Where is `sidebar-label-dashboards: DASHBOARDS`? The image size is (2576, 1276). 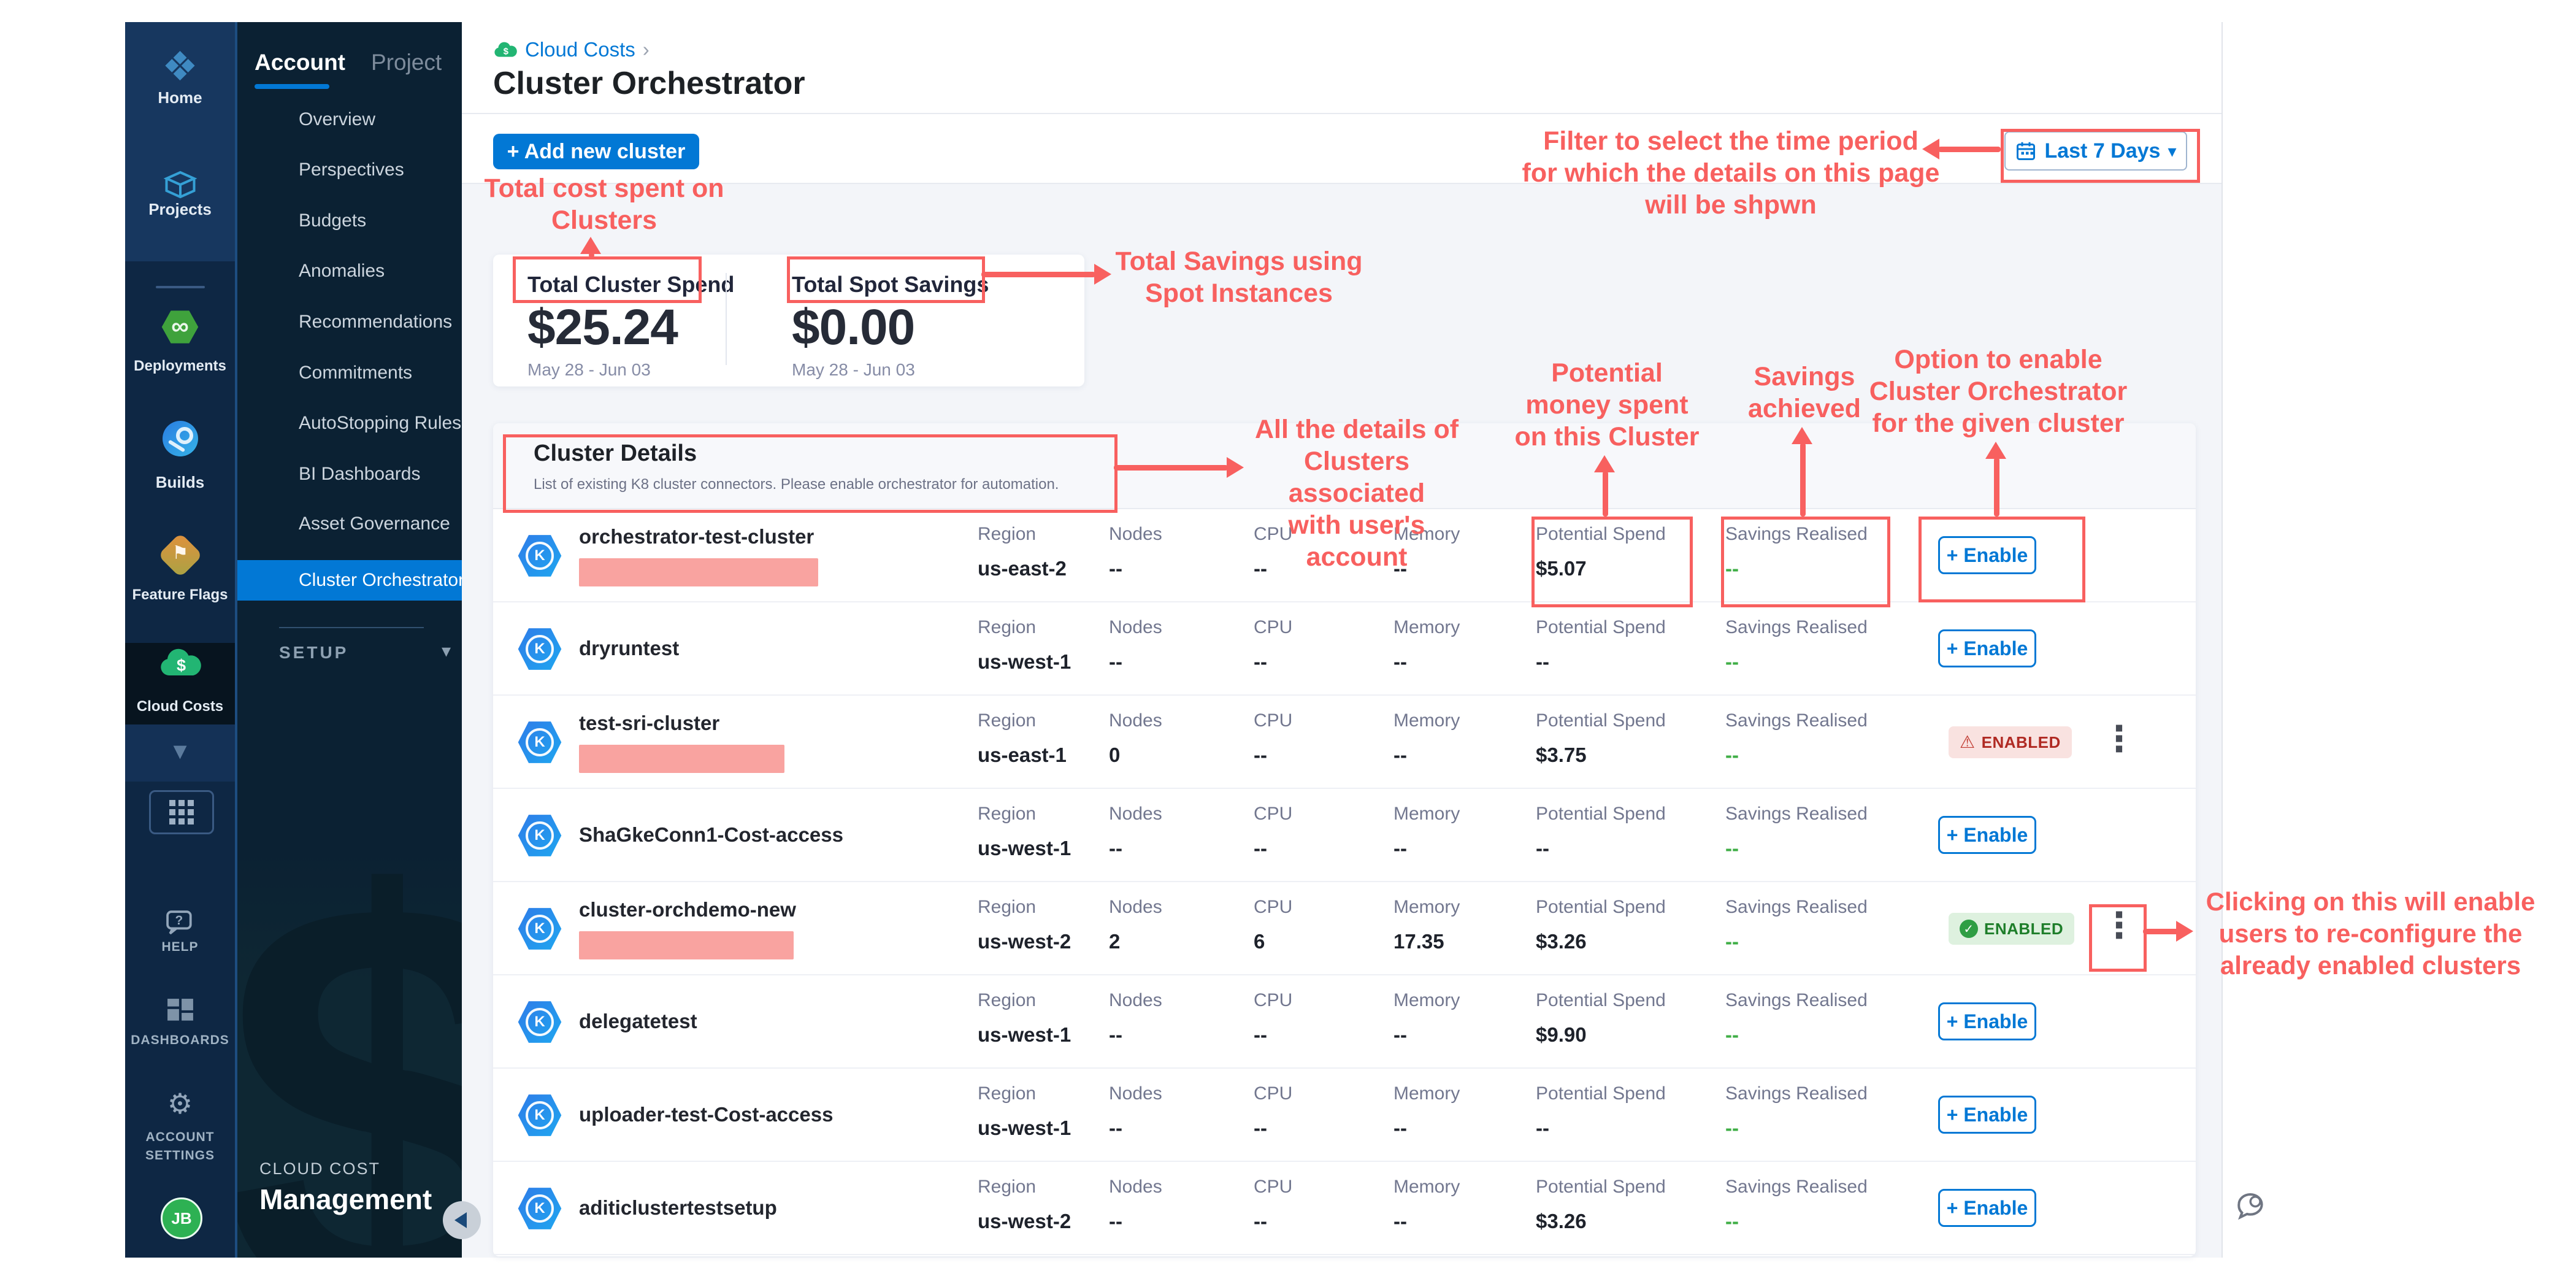 sidebar-label-dashboards: DASHBOARDS is located at coordinates (180, 1040).